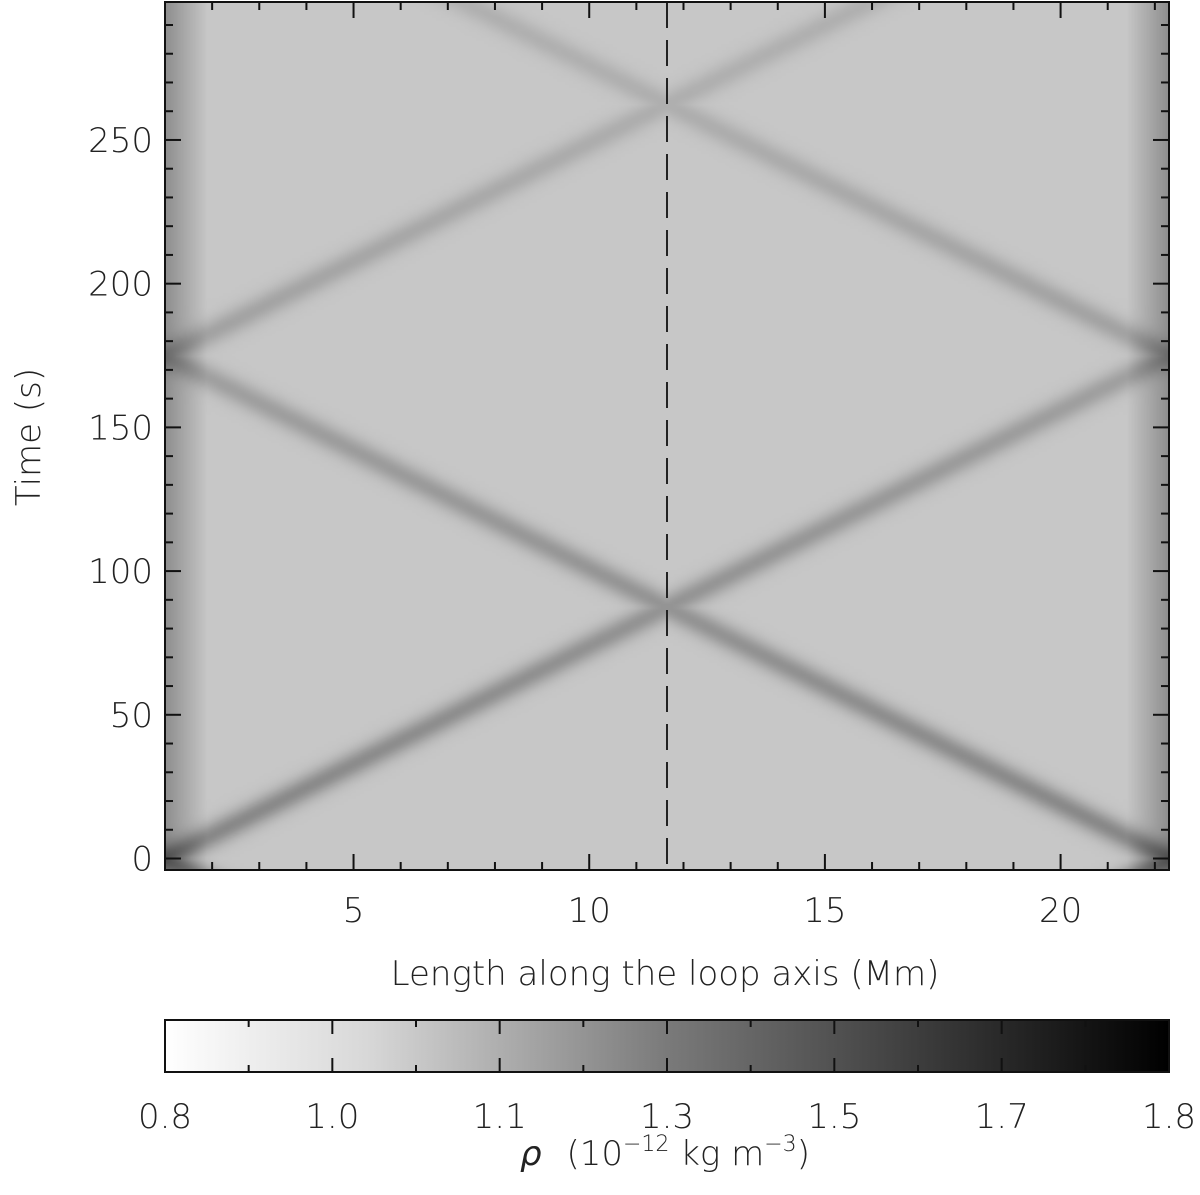 The width and height of the screenshot is (1200, 1195). I want to click on y-tick-label: 150, so click(120, 428).